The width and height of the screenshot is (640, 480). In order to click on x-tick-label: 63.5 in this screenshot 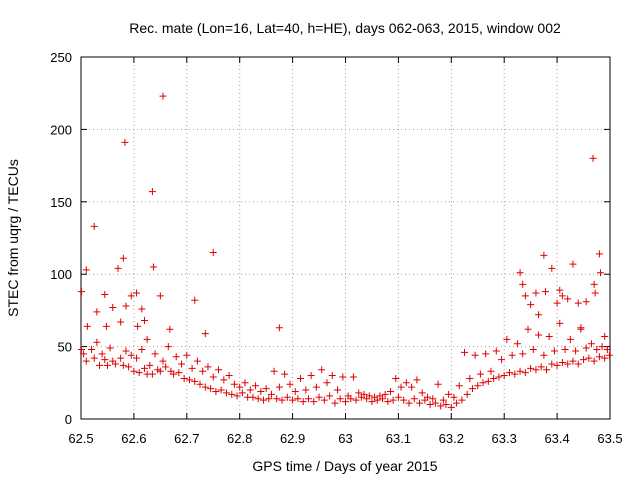, I will do `click(609, 438)`.